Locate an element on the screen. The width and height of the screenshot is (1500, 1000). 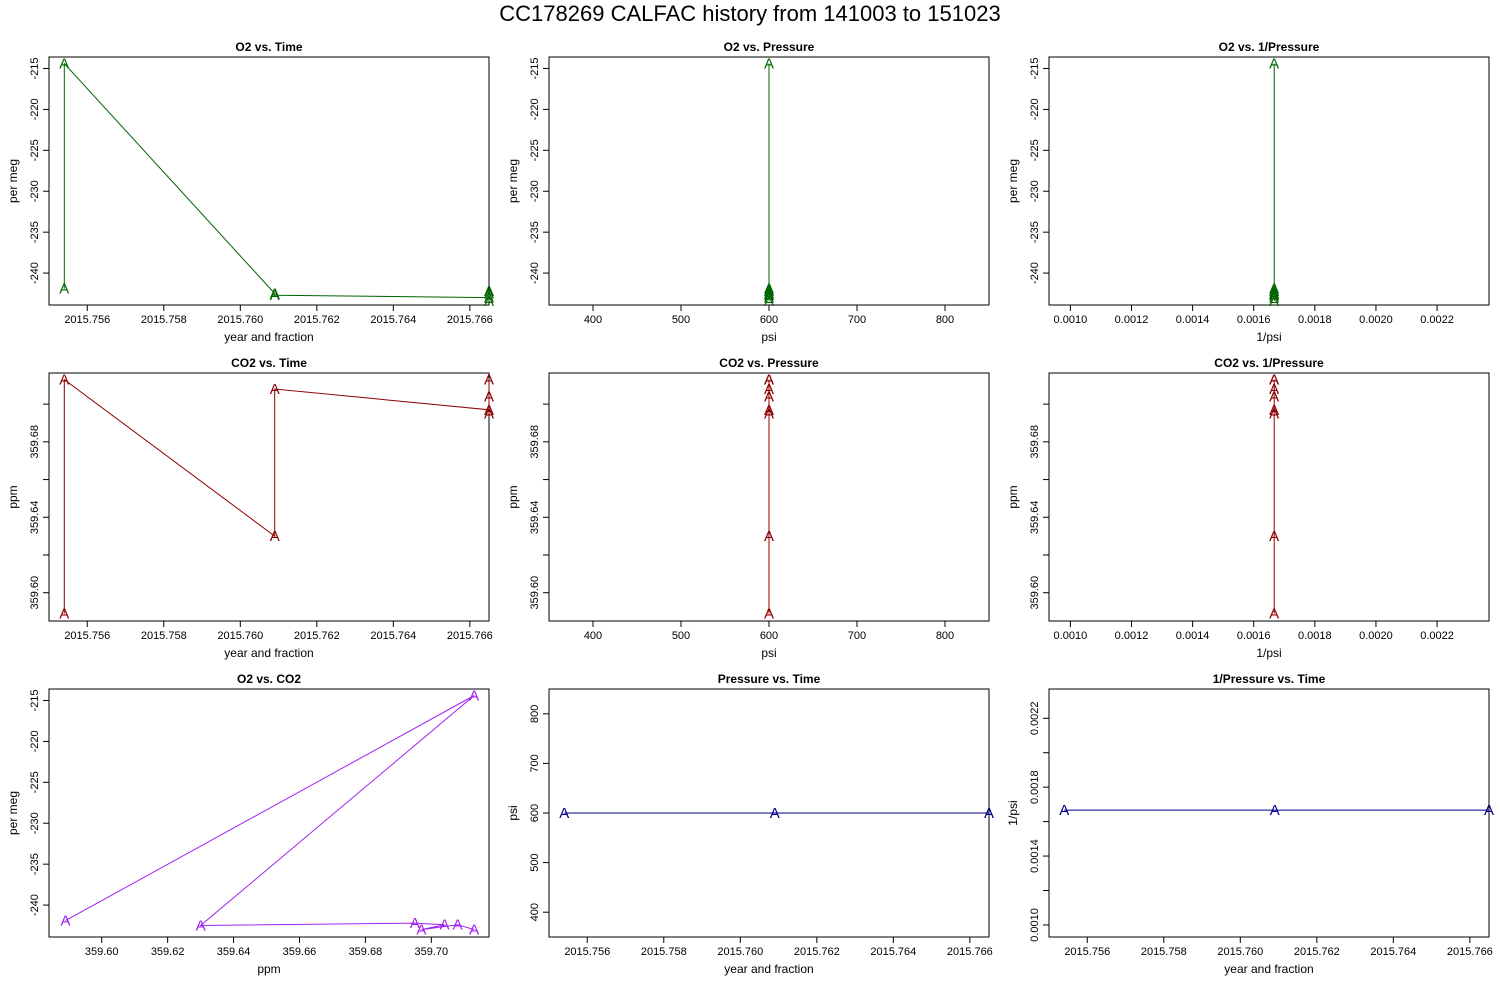
x-tick-label: 2015.766 is located at coordinates (470, 320).